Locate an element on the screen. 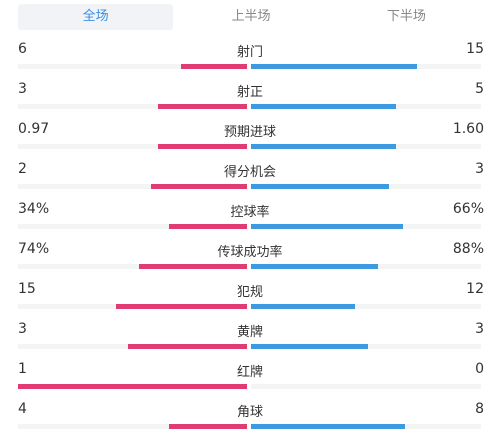  stat-row: 1 红牌 0 is located at coordinates (250, 371).